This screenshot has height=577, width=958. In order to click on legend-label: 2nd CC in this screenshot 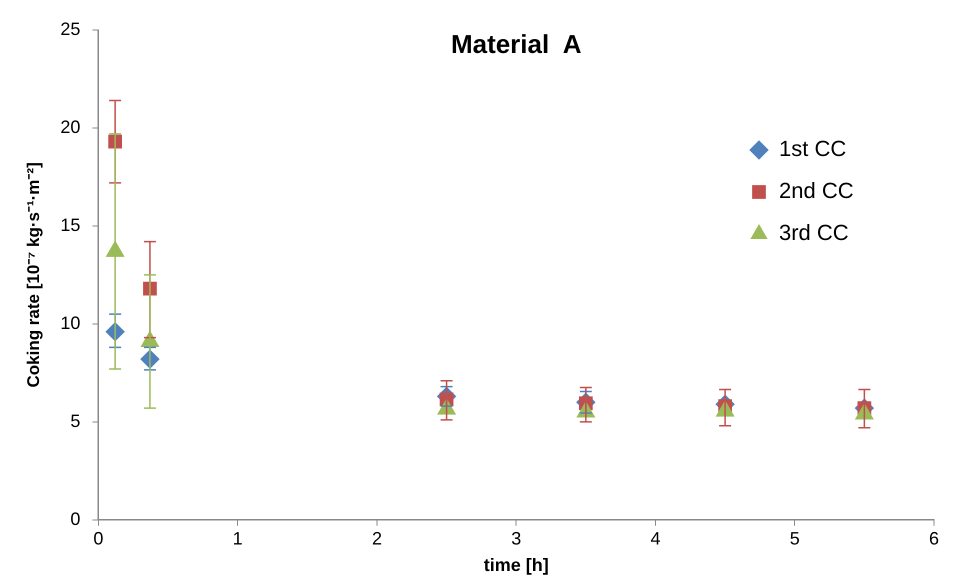, I will do `click(816, 191)`.